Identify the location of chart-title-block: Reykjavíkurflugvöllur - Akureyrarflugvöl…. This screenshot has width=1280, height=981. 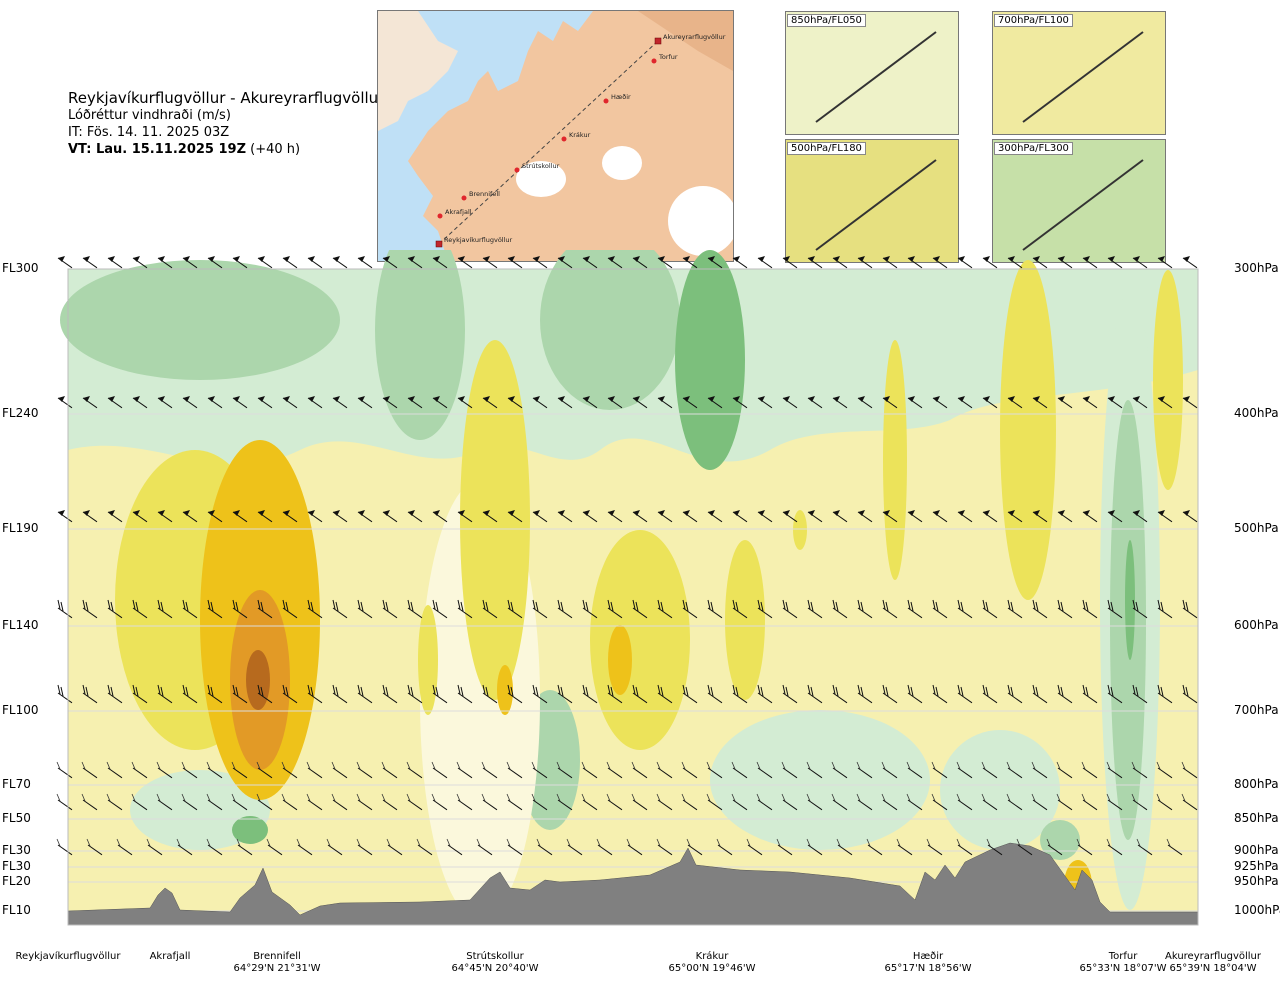
(226, 124).